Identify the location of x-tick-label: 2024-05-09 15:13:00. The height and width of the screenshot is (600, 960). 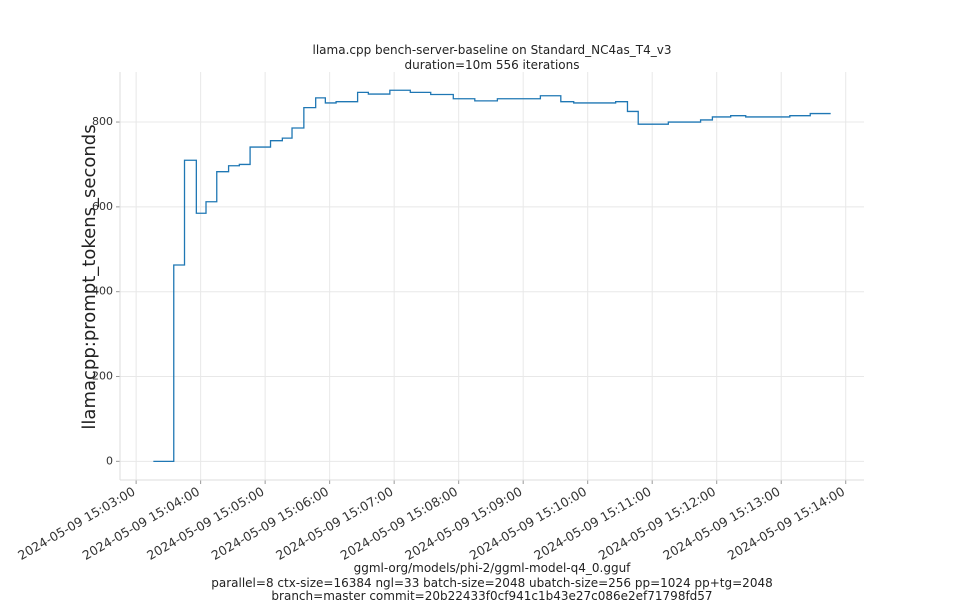
(721, 523).